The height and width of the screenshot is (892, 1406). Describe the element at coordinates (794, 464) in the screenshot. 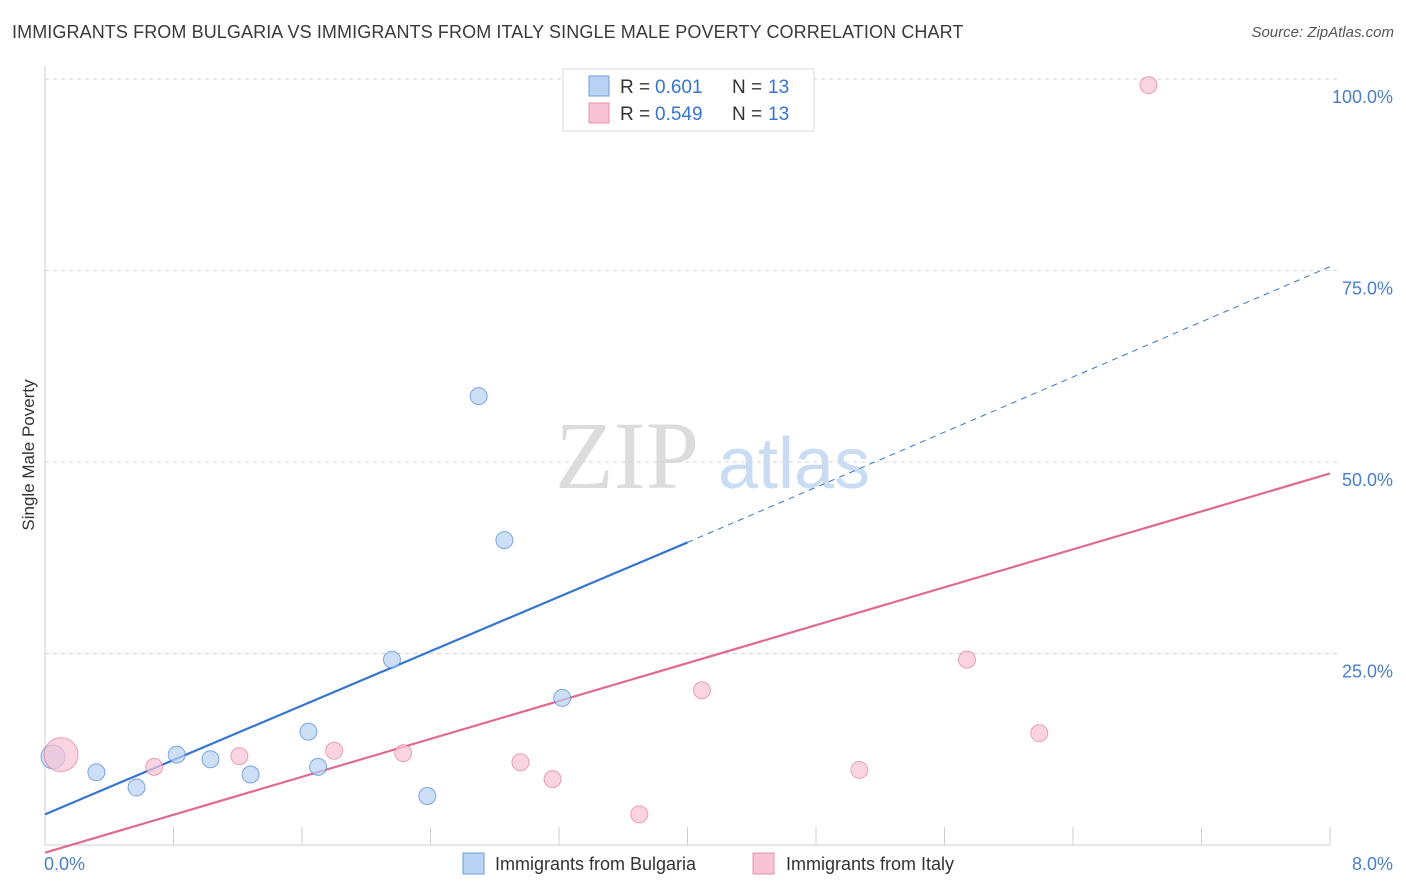

I see `watermark-atlas: atlas` at that location.